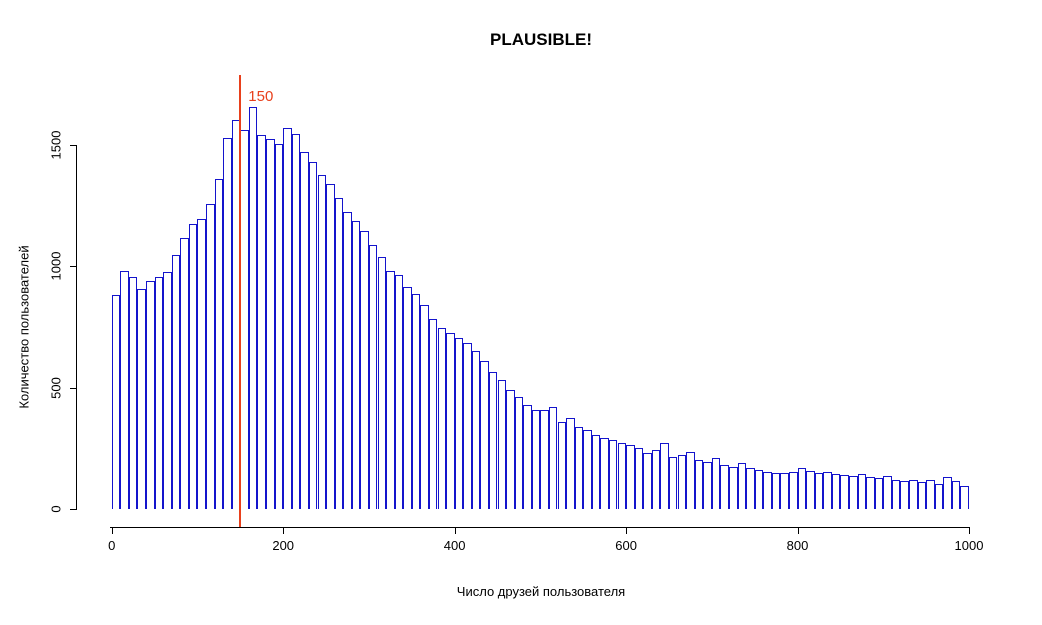  What do you see at coordinates (540, 527) in the screenshot?
I see `x-axis-line` at bounding box center [540, 527].